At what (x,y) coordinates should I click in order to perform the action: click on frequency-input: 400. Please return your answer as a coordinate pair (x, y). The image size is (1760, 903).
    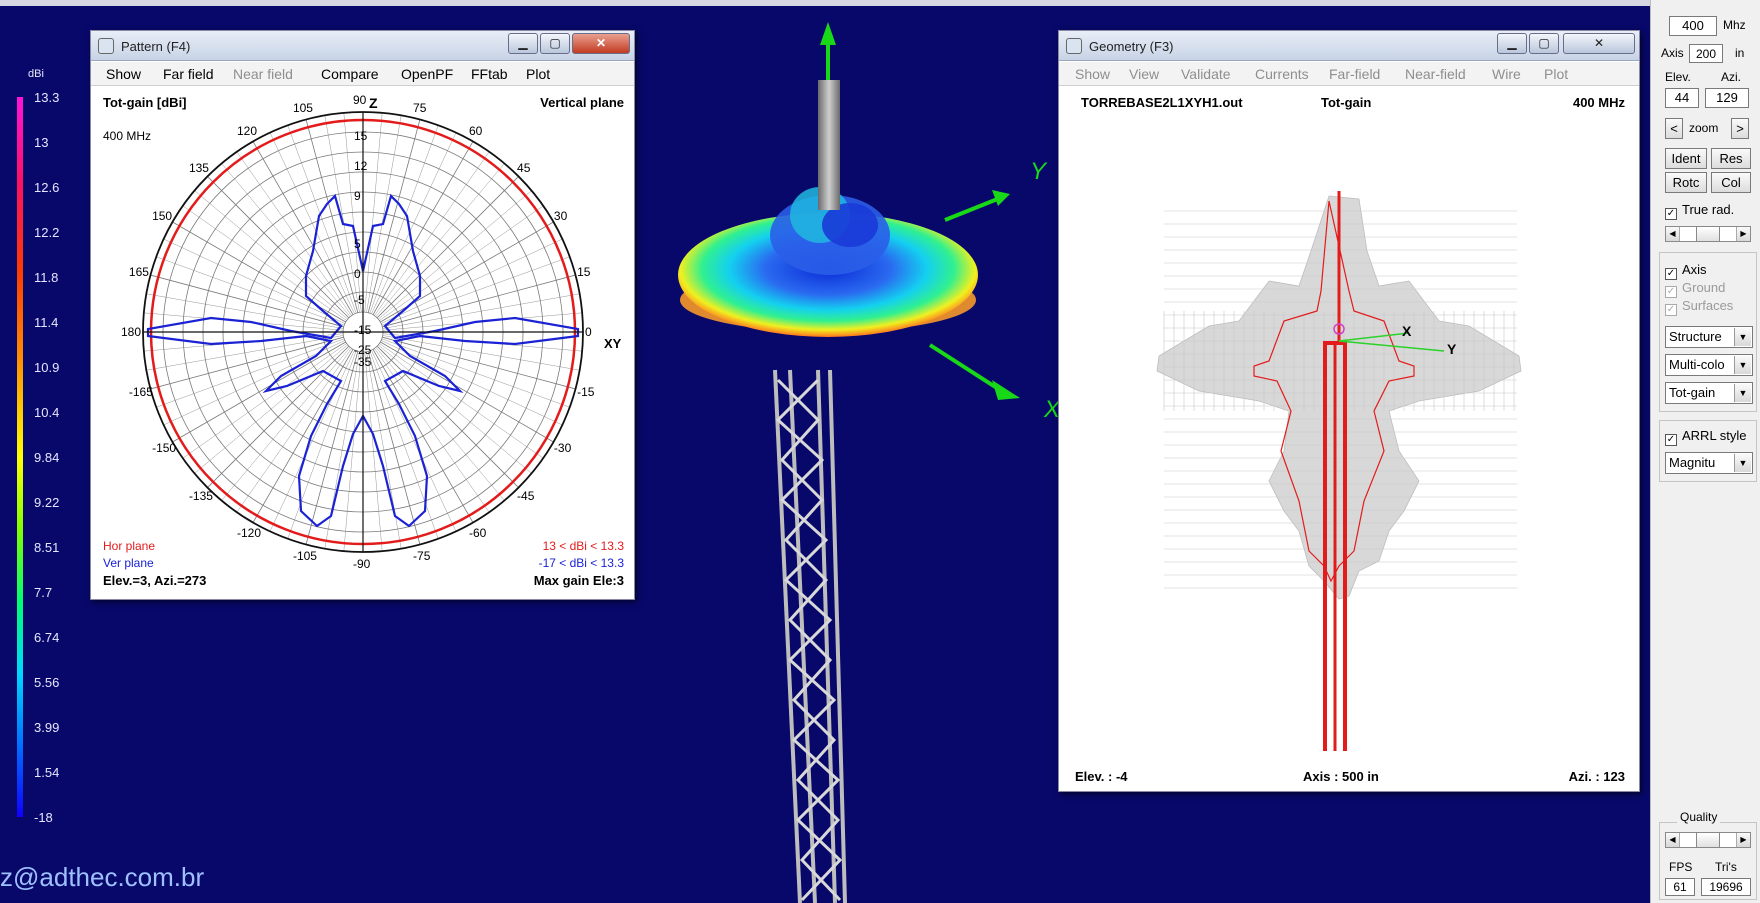
    Looking at the image, I should click on (1693, 26).